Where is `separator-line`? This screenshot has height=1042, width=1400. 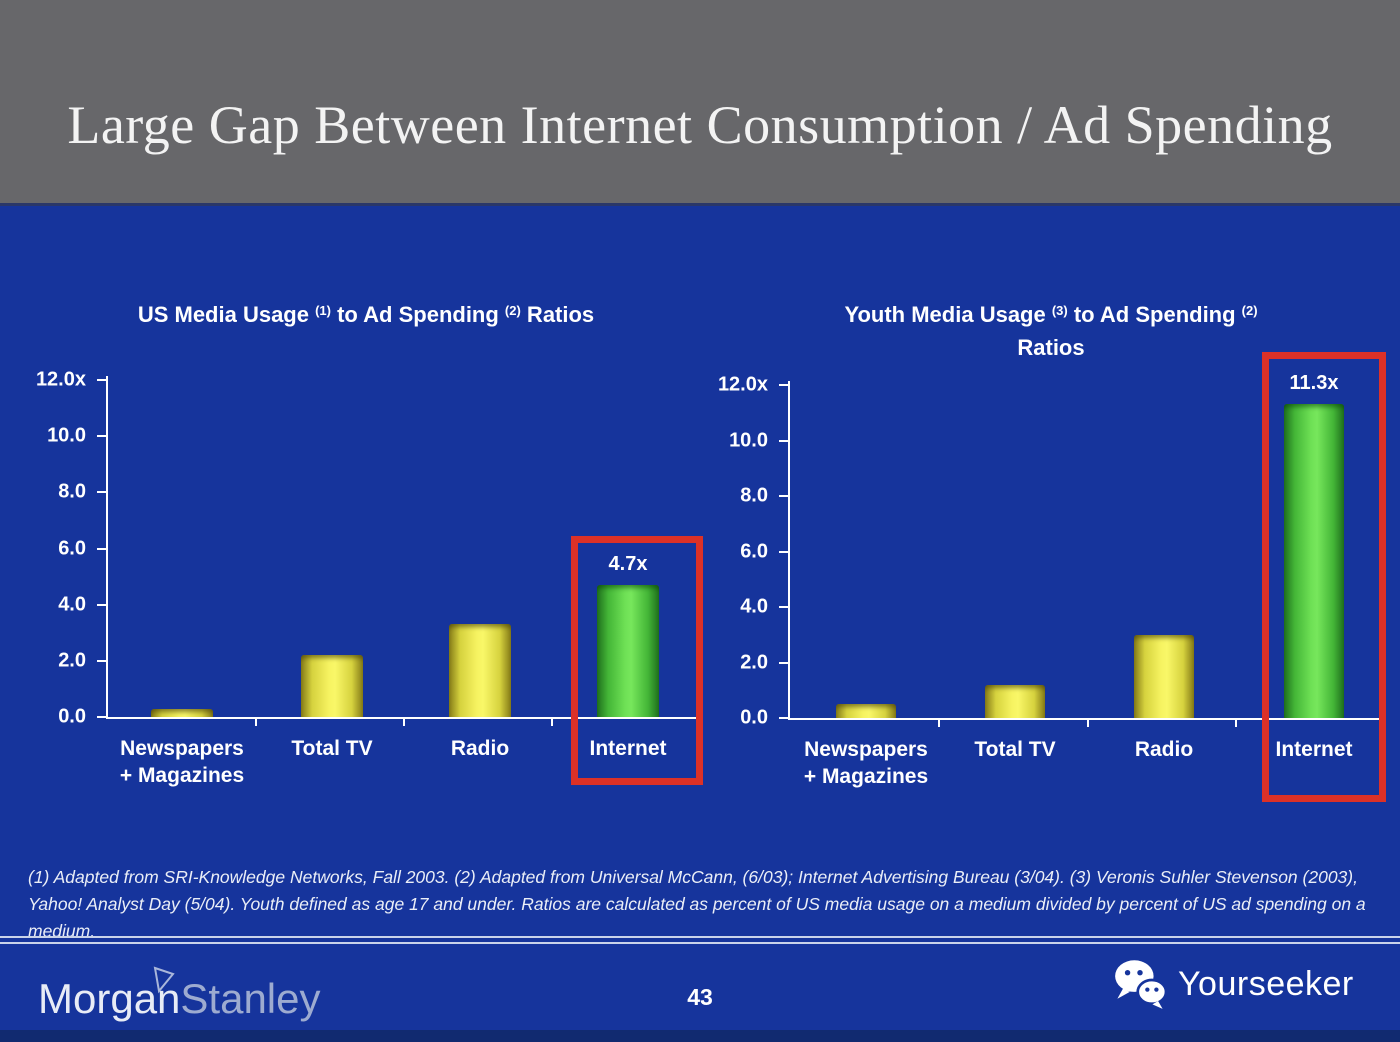 separator-line is located at coordinates (700, 940).